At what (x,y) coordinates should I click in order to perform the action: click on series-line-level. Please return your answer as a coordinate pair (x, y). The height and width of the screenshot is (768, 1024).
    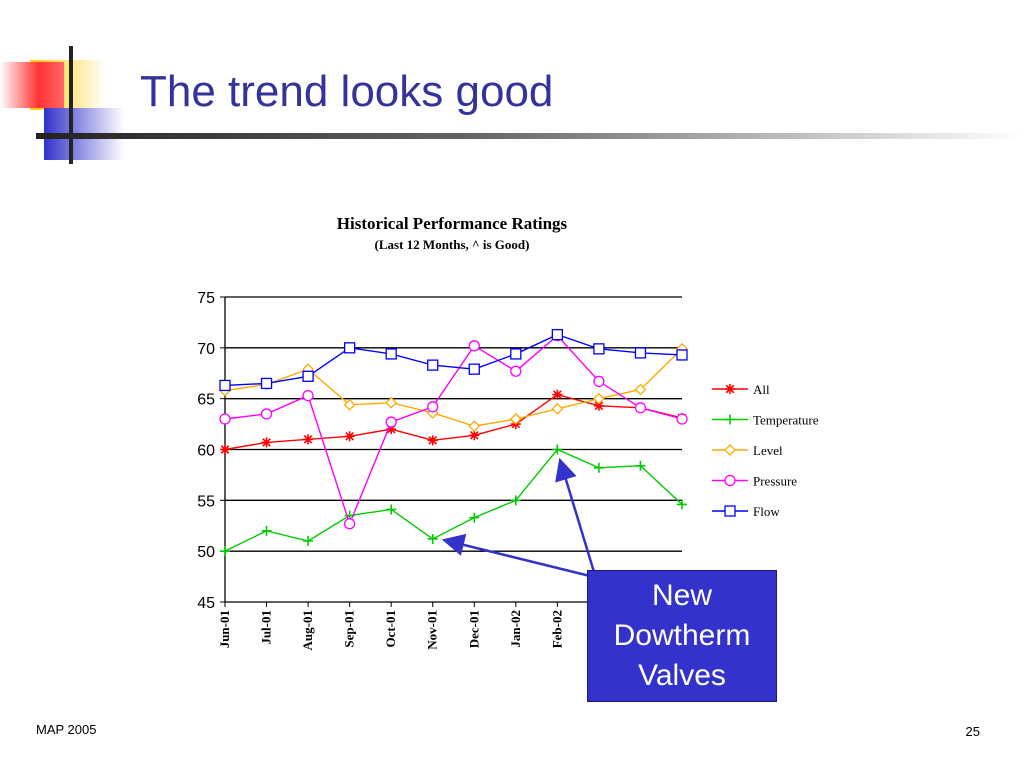
    Looking at the image, I should click on (453, 387).